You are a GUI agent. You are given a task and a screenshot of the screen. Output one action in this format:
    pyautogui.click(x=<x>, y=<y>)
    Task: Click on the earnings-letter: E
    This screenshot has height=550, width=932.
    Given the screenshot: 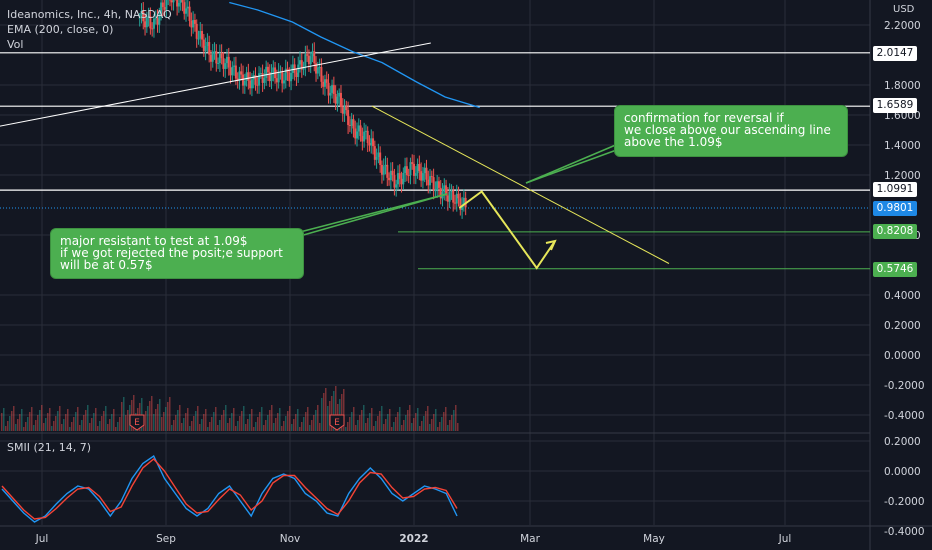 What is the action you would take?
    pyautogui.click(x=337, y=423)
    